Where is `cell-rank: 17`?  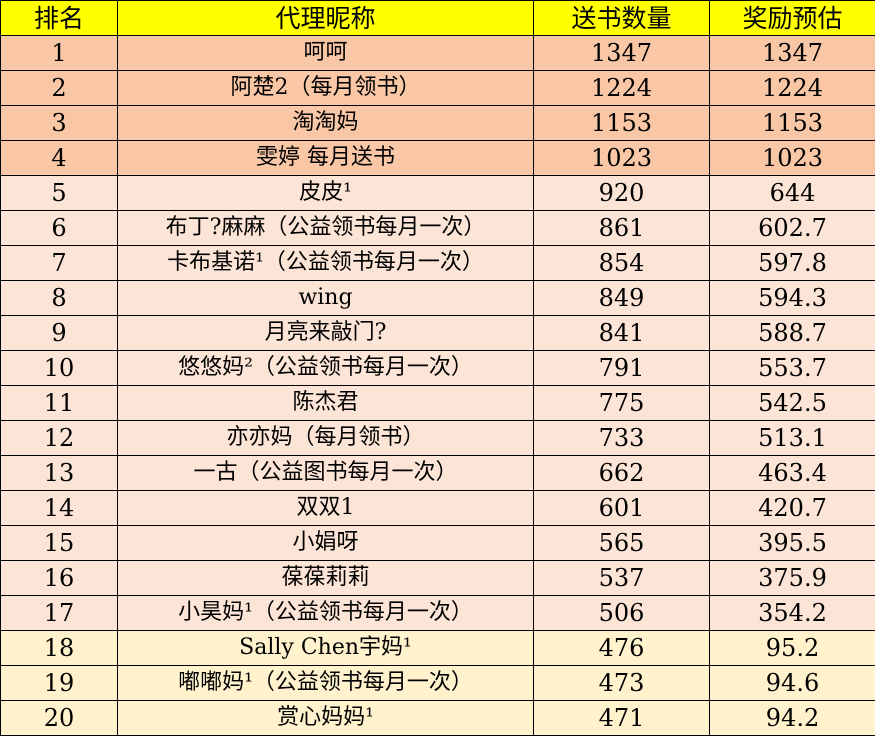
cell-rank: 17 is located at coordinates (59, 613).